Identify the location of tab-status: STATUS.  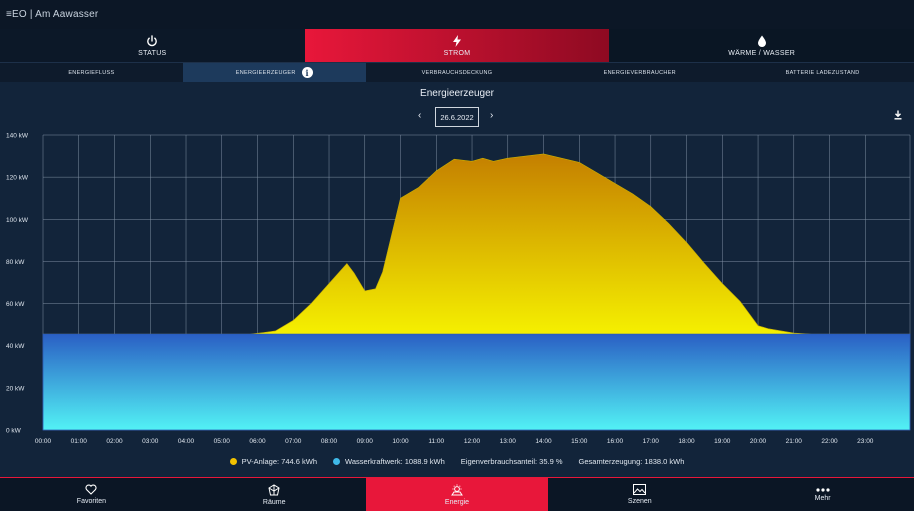
(152, 45).